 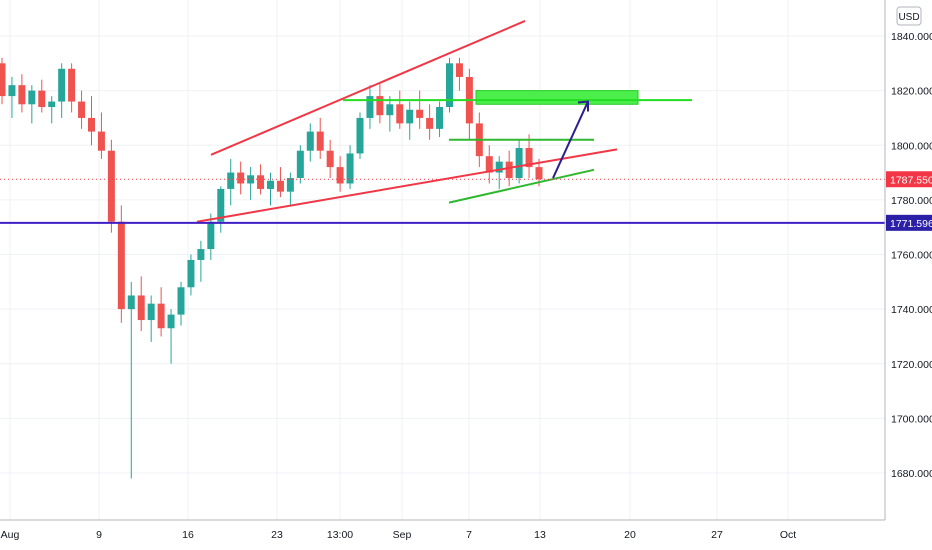 I want to click on time-tick-label: 20, so click(x=630, y=535).